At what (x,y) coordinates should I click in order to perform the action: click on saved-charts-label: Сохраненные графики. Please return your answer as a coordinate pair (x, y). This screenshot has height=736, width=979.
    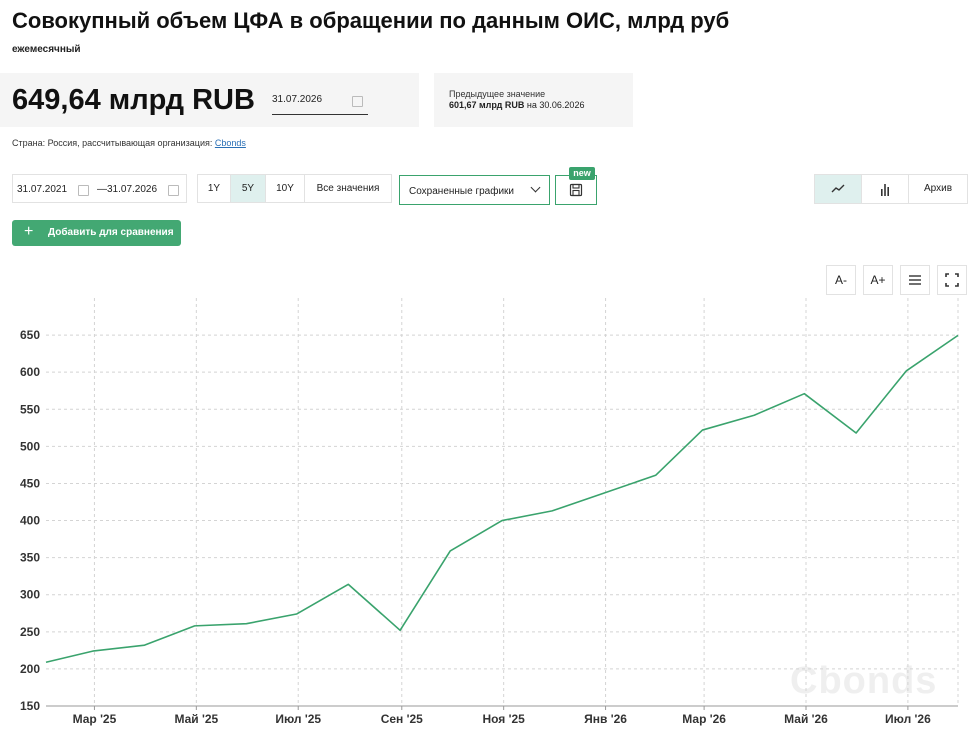
    Looking at the image, I should click on (461, 191).